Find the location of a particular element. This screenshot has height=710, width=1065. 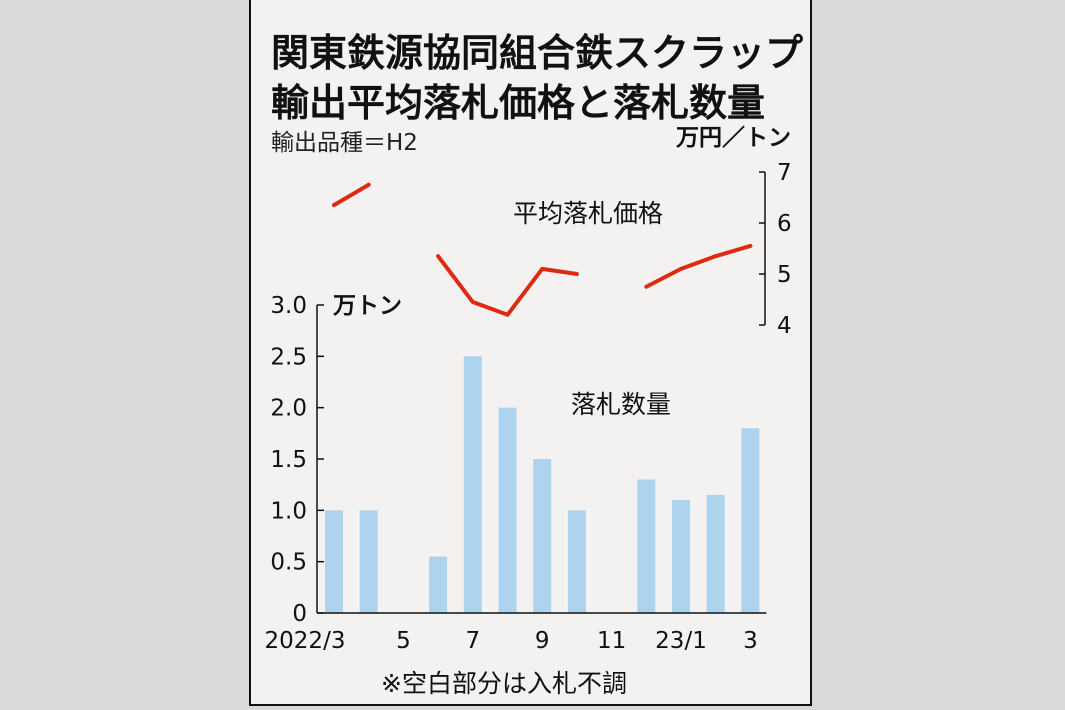

x-tick-label: 9 is located at coordinates (542, 641).